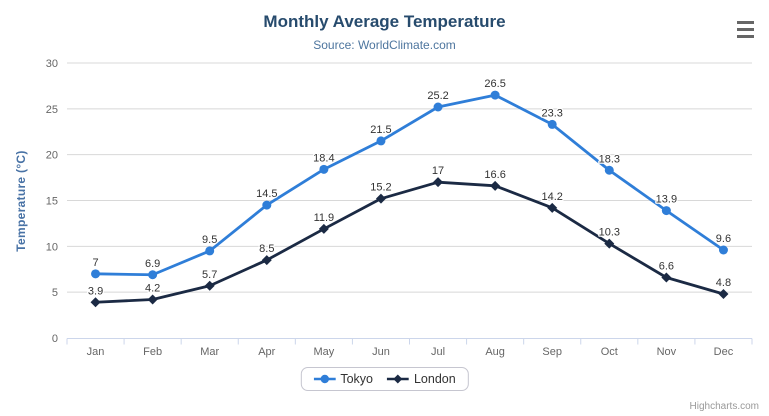 This screenshot has height=416, width=769. I want to click on chart-subtitle: Source: WorldClimate.com, so click(384, 45).